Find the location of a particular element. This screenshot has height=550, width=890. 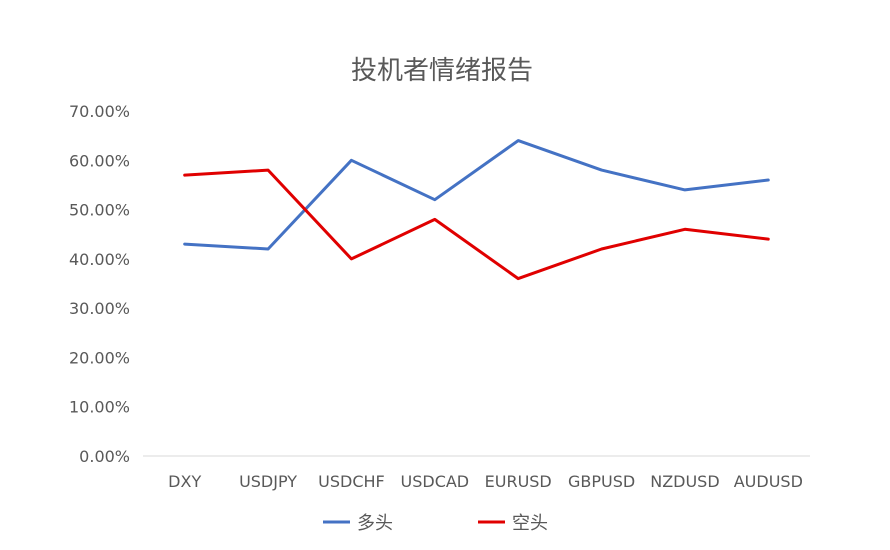

y-tick-label: 10.00% is located at coordinates (99, 407).